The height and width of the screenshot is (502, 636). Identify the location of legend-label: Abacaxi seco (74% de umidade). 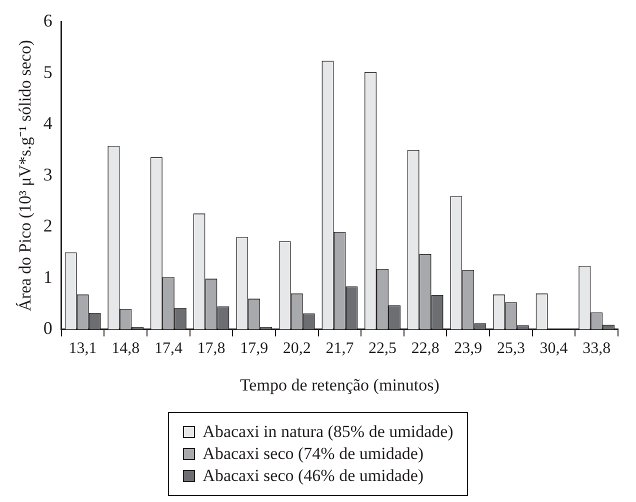
(313, 454).